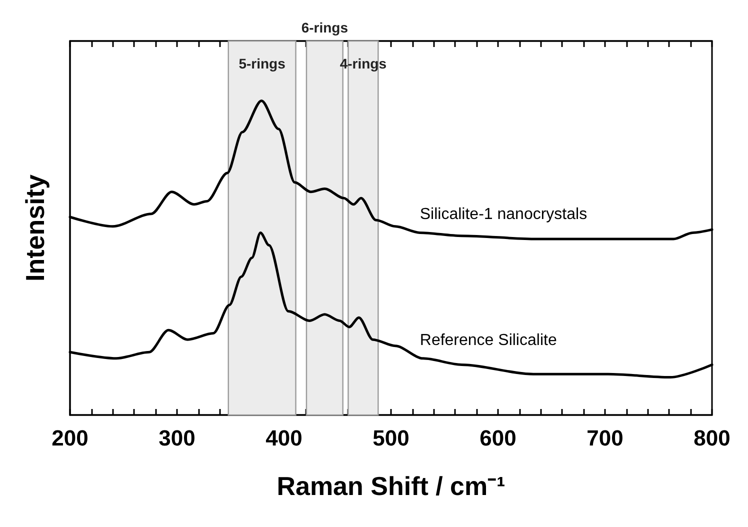 Image resolution: width=748 pixels, height=527 pixels. What do you see at coordinates (284, 438) in the screenshot?
I see `x-tick-label: 400` at bounding box center [284, 438].